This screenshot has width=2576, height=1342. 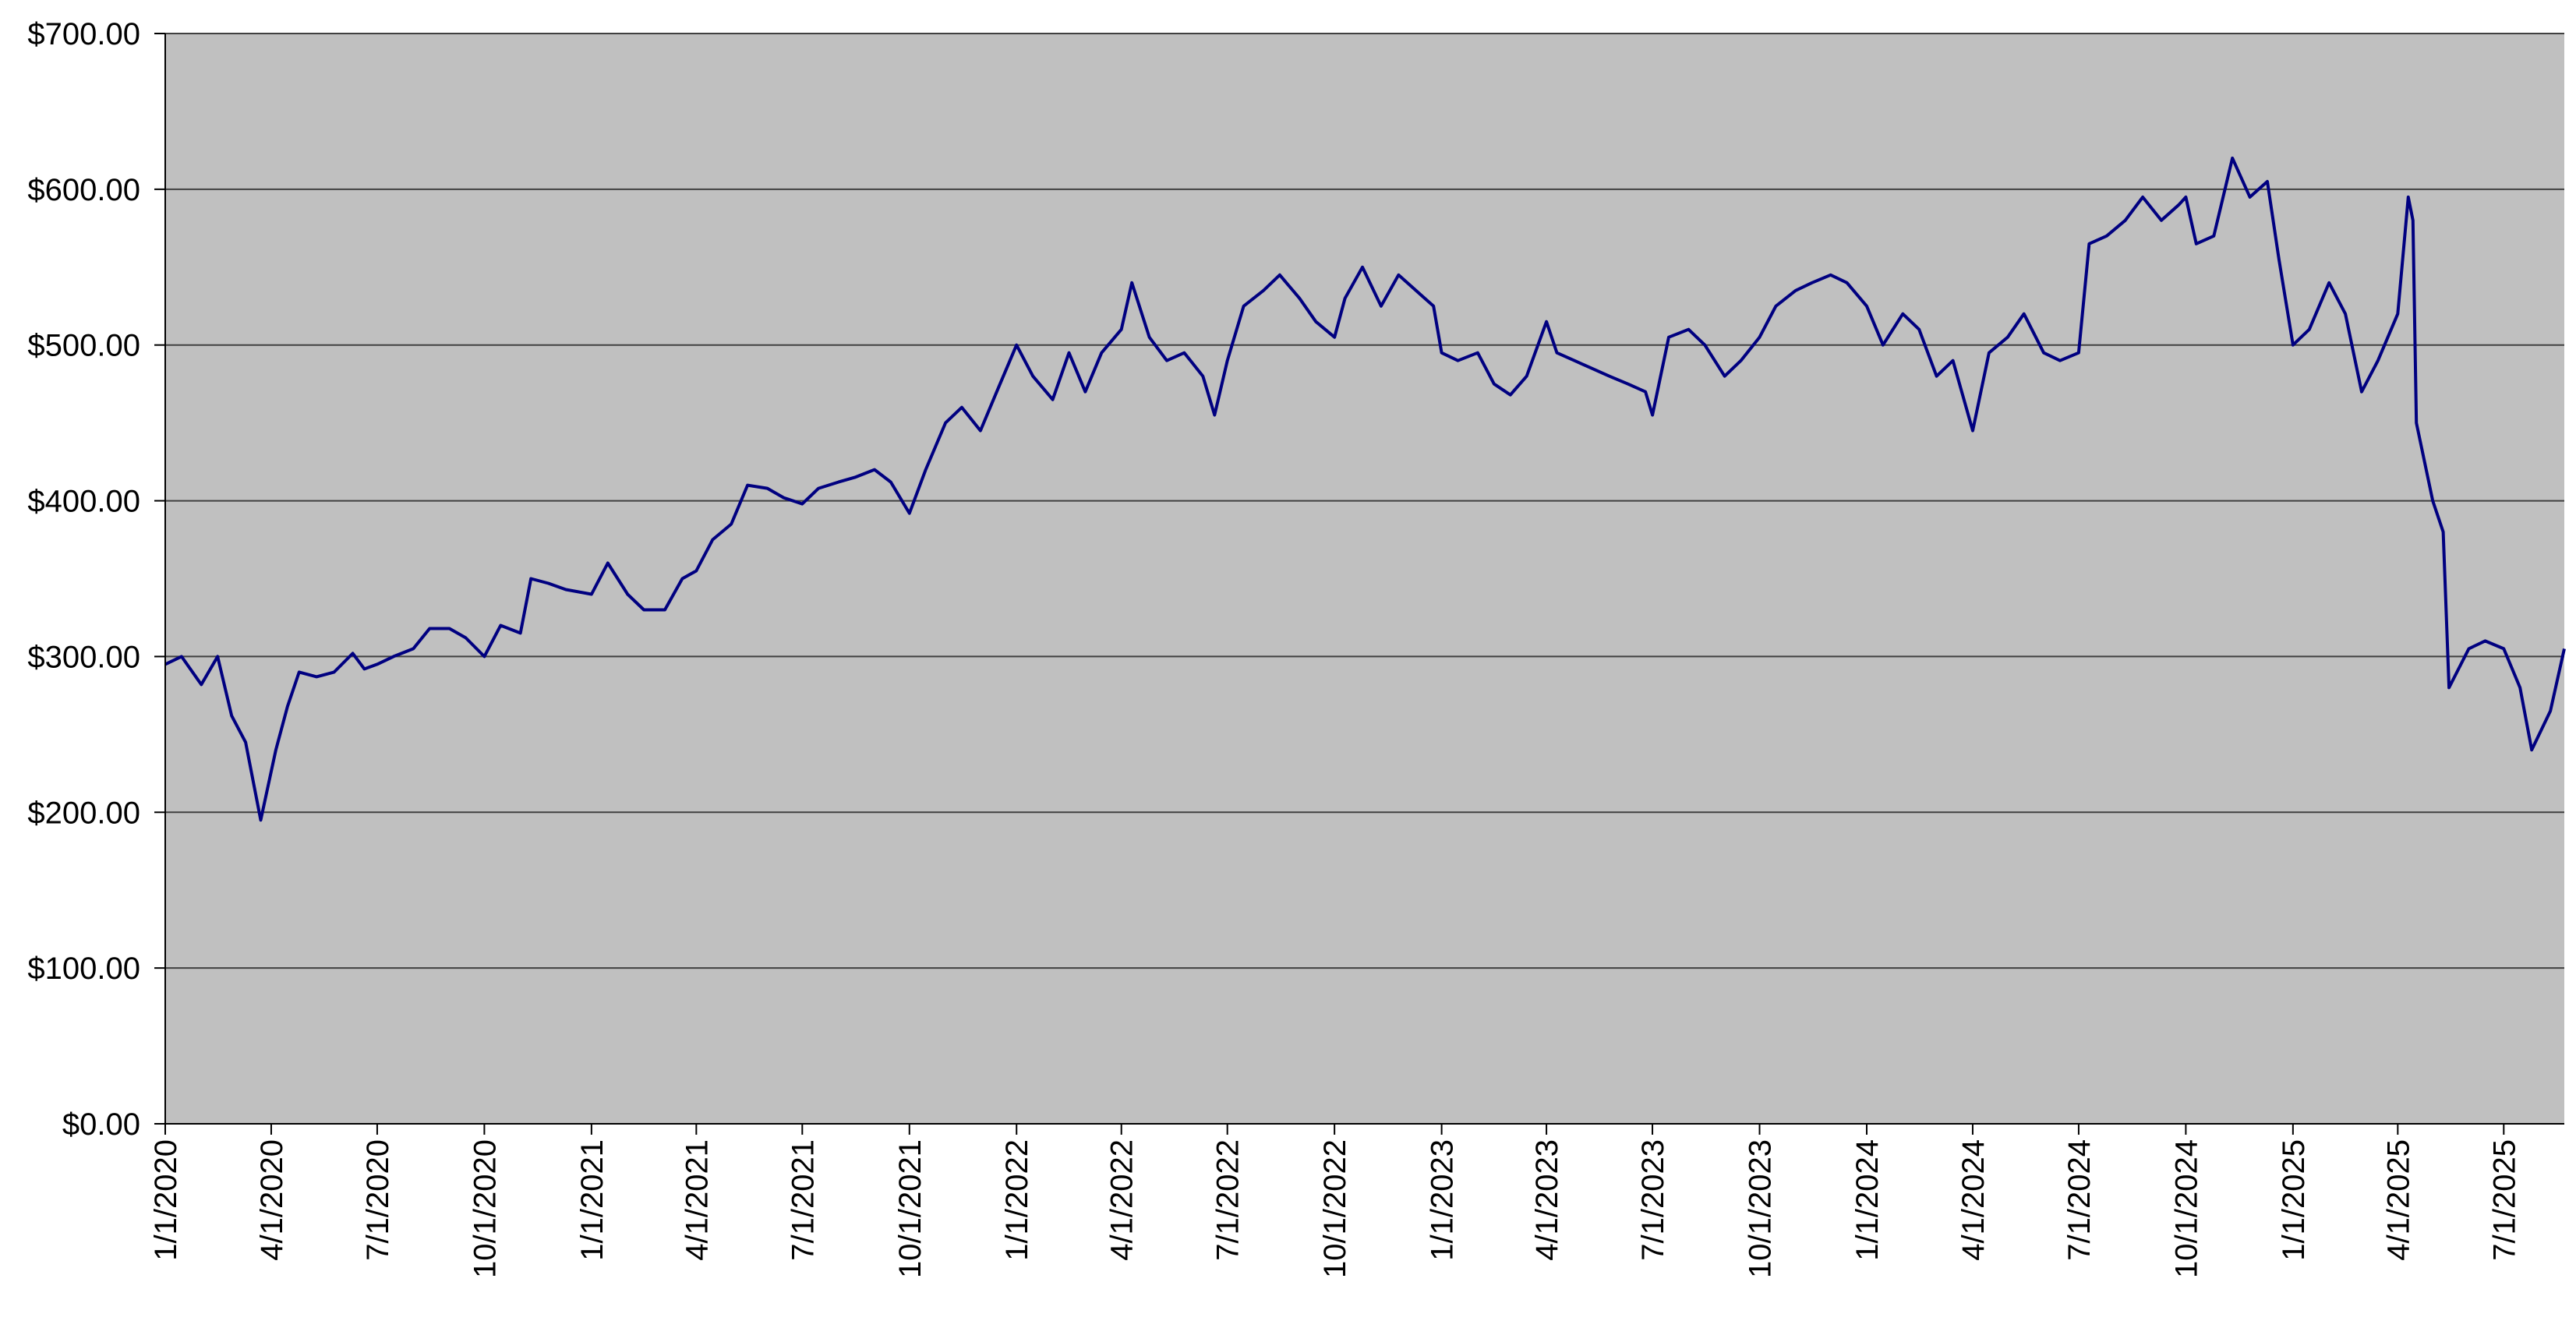 I want to click on x-tick-label: 4/1/2024, so click(x=1973, y=1200).